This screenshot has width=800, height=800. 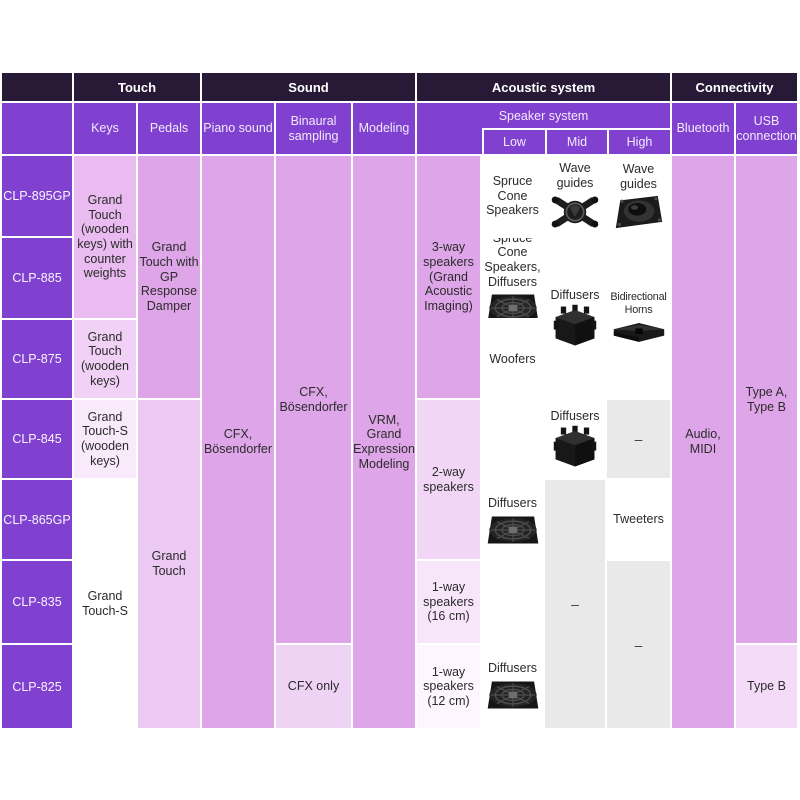 I want to click on column-header-pedals: Pedals, so click(x=169, y=128).